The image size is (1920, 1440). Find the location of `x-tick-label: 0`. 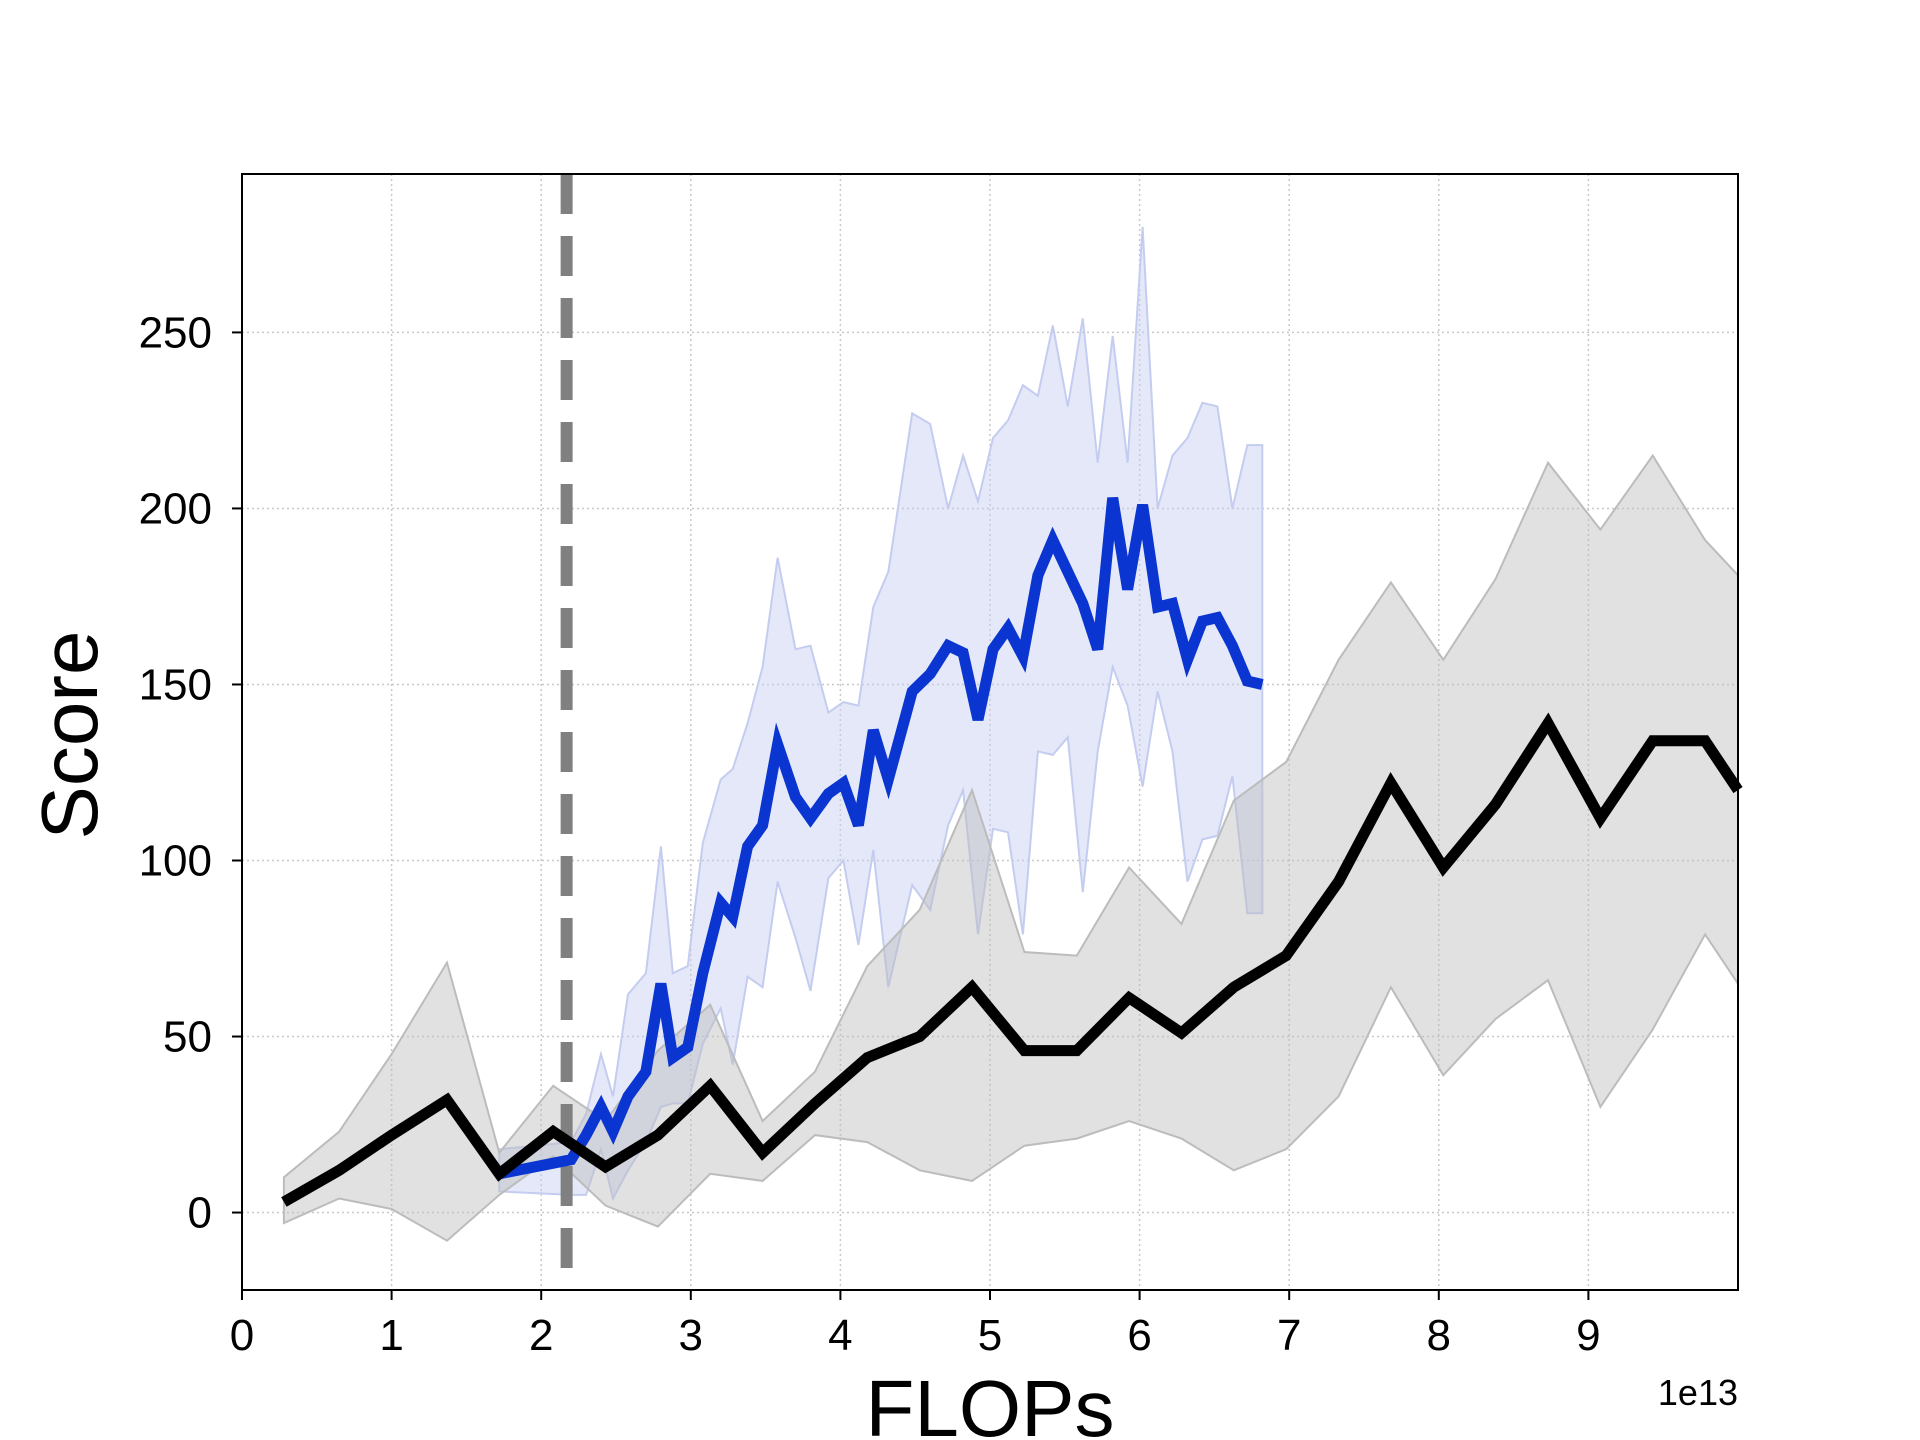

x-tick-label: 0 is located at coordinates (242, 1335).